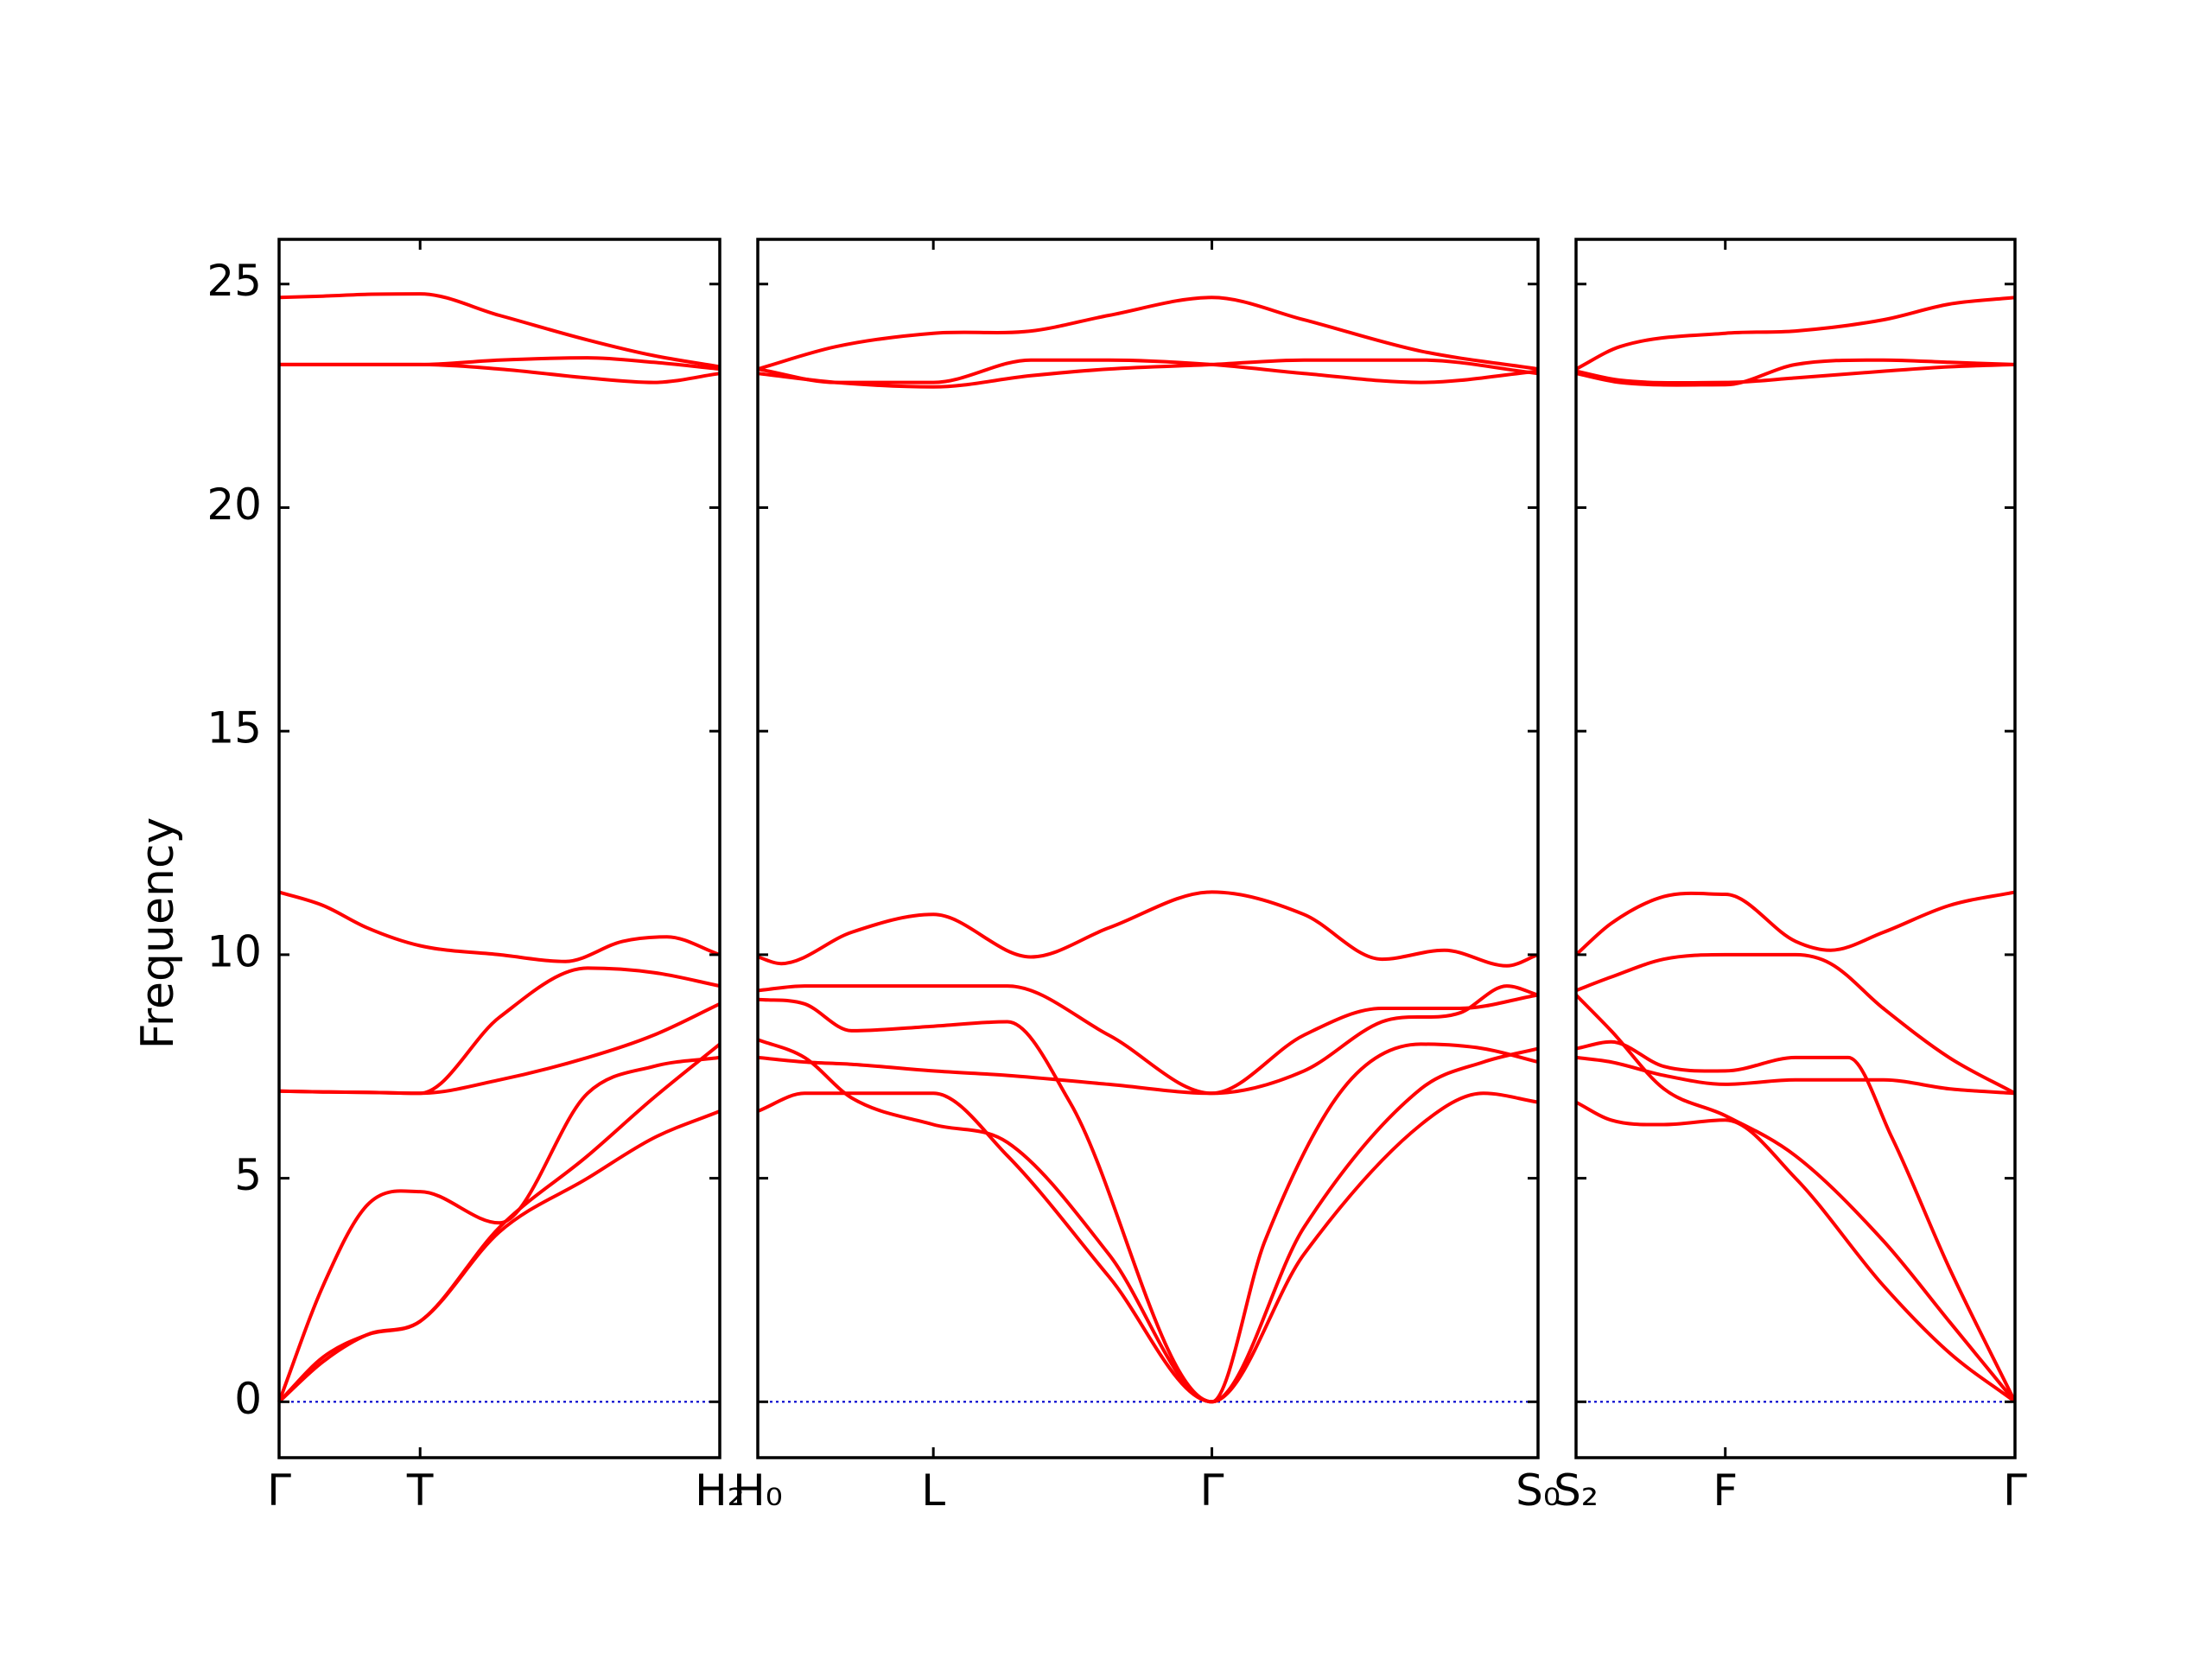 The image size is (2212, 1659). I want to click on x-tick-label: L, so click(933, 1490).